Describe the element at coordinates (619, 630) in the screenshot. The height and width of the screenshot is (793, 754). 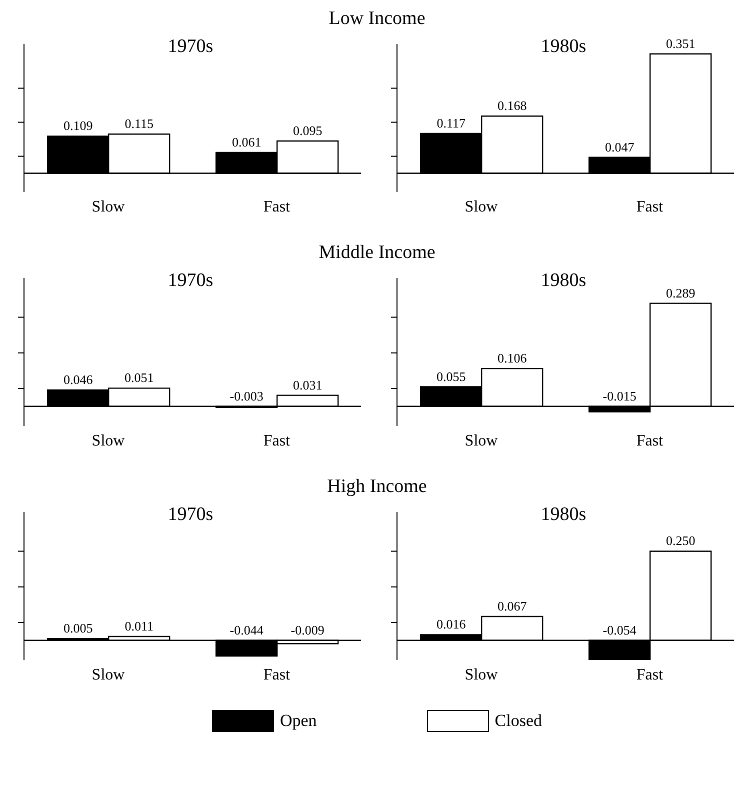
I see `data-label: -0.054` at that location.